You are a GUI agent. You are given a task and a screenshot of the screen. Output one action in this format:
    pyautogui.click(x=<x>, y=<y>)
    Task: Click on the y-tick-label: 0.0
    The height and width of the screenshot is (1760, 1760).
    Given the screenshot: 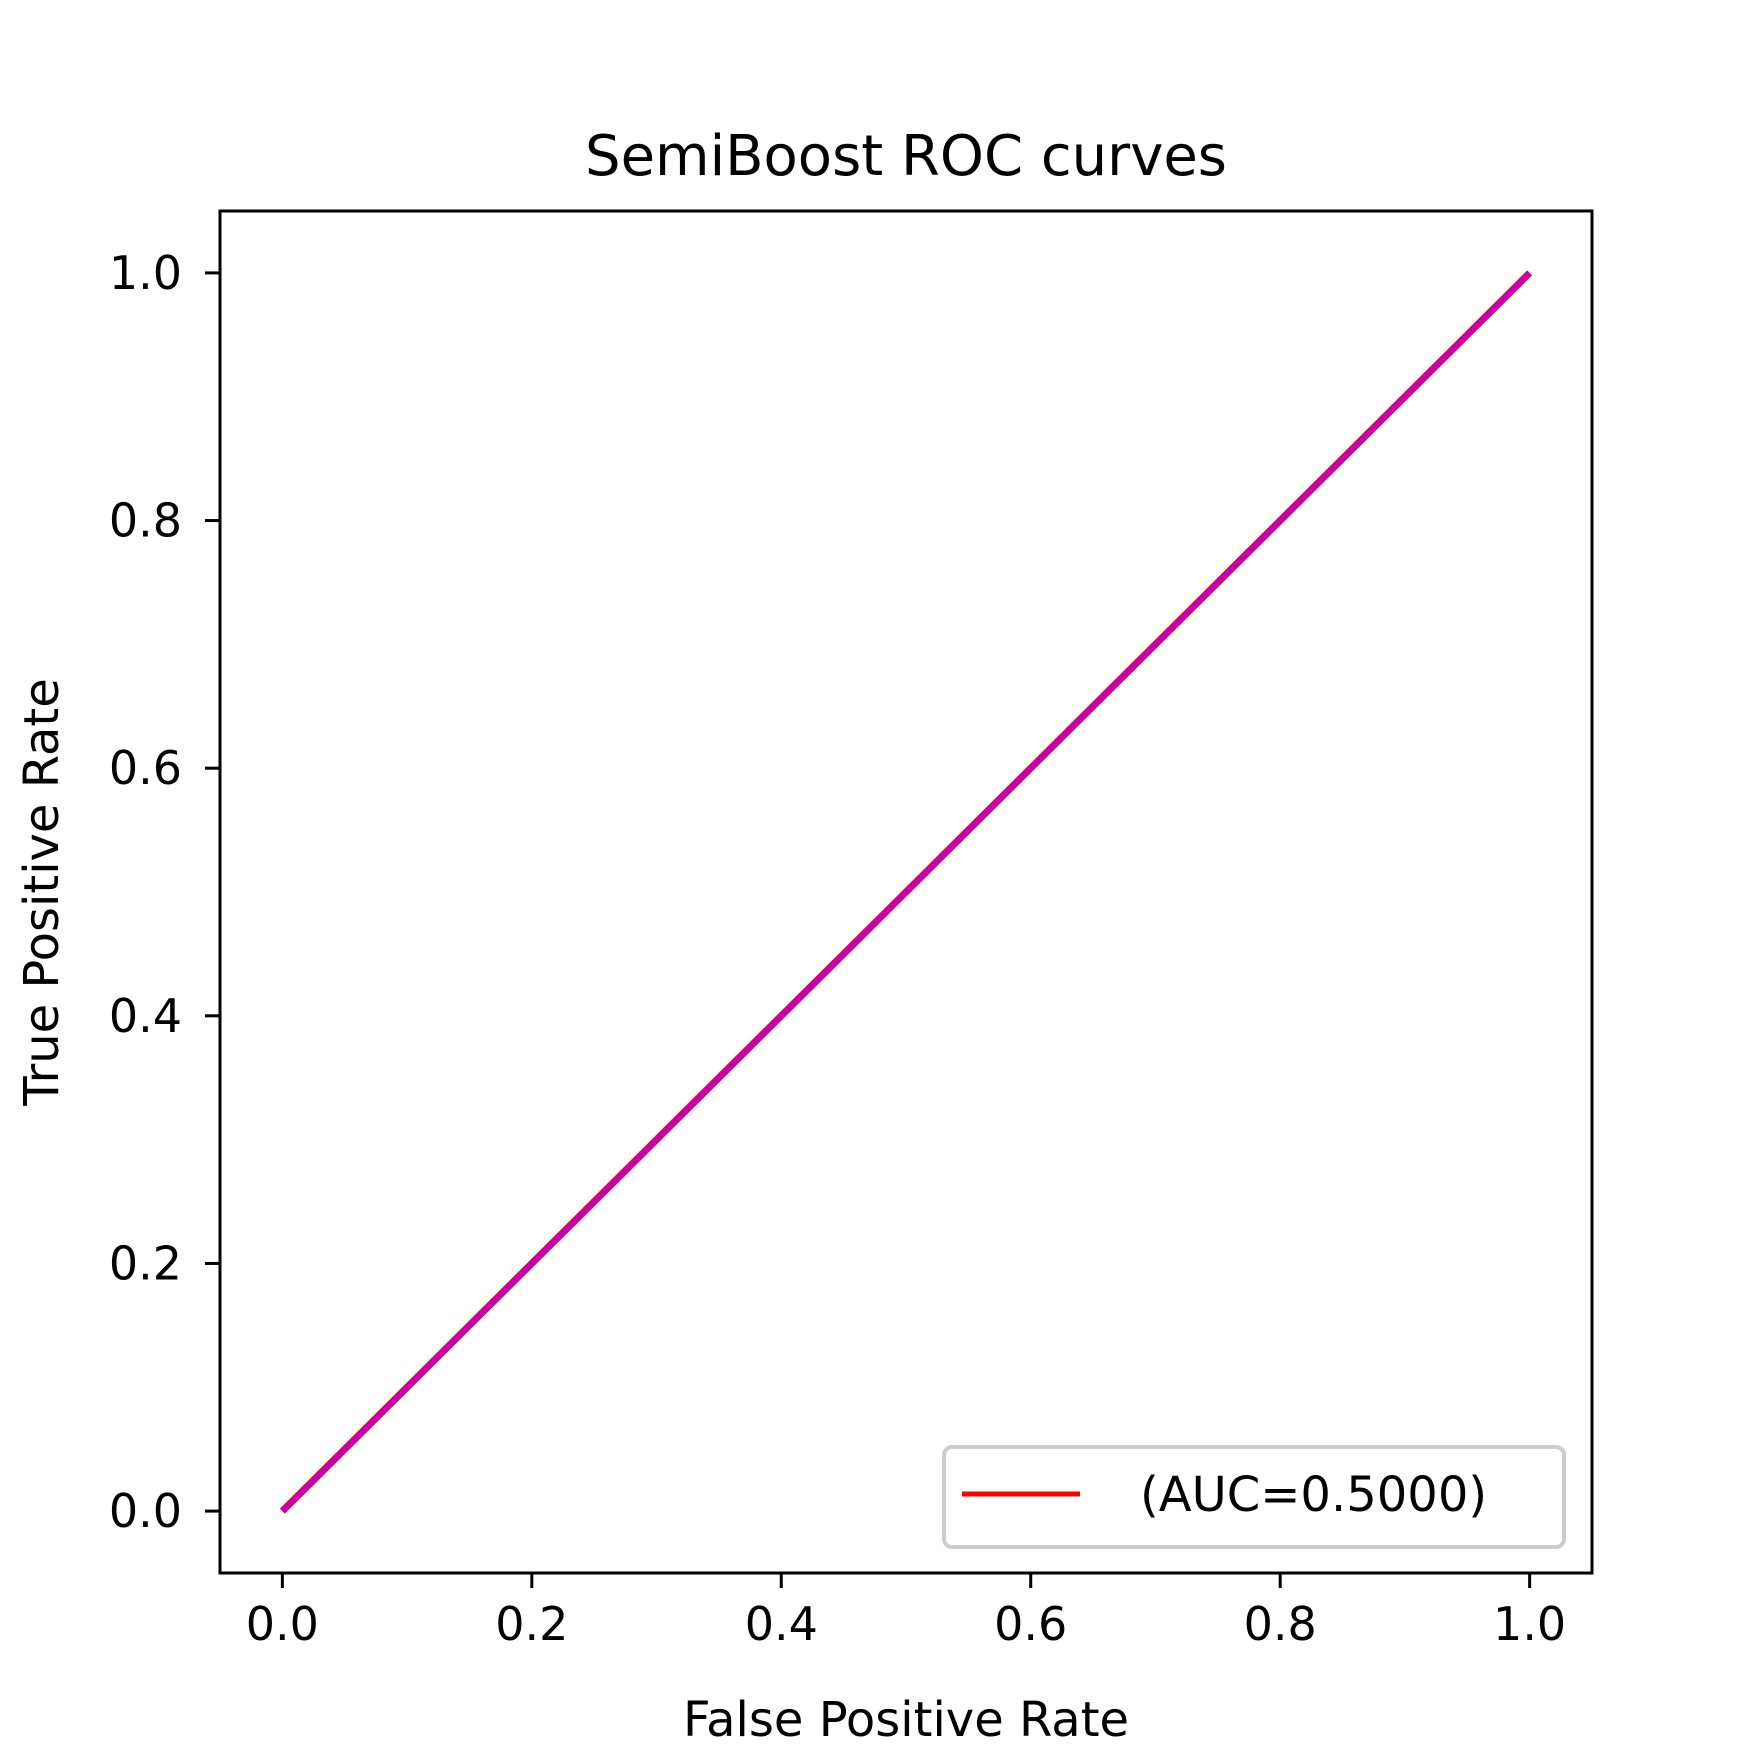 What is the action you would take?
    pyautogui.click(x=145, y=1511)
    